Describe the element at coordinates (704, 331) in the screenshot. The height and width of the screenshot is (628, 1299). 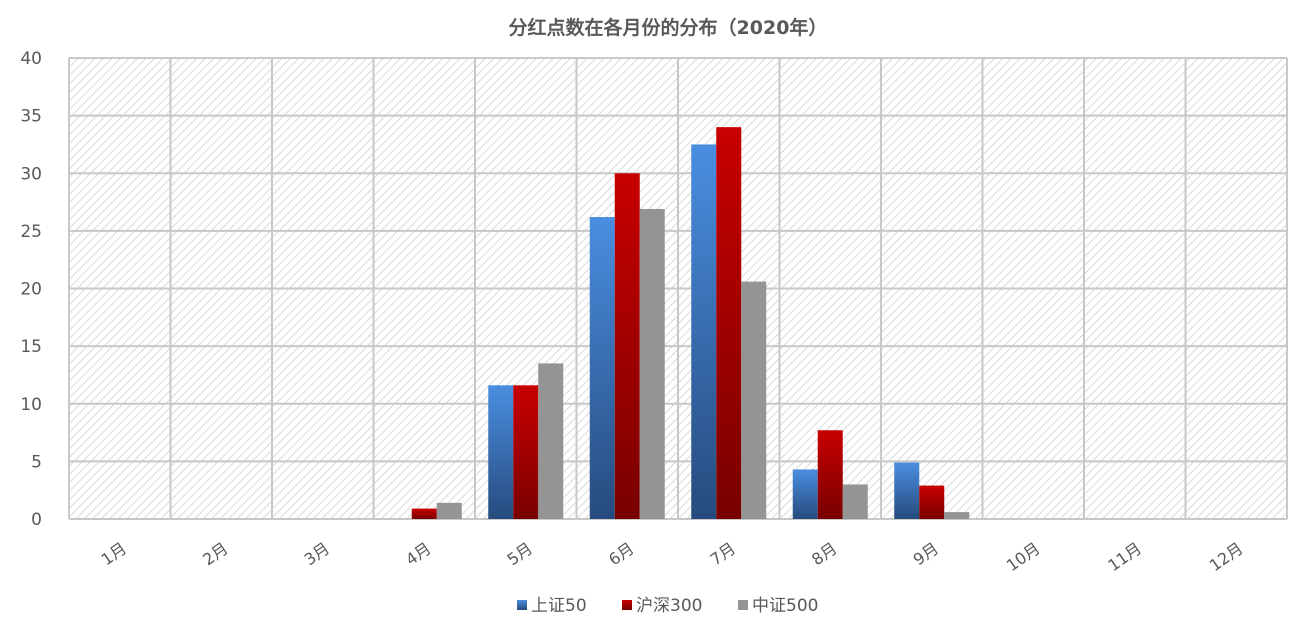
I see `bar-上证50-7月` at that location.